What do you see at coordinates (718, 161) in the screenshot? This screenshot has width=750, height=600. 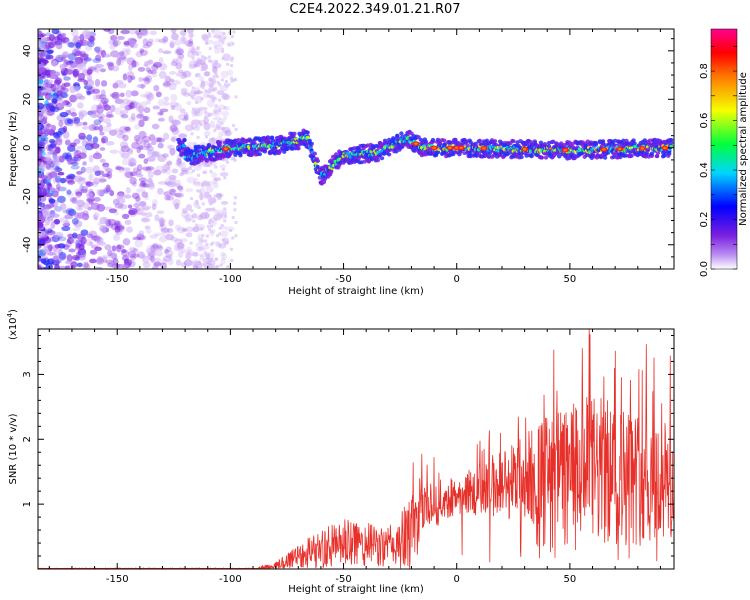 I see `colorbar-ticks: 0.0 0.2 0.4 0.6 0.8` at bounding box center [718, 161].